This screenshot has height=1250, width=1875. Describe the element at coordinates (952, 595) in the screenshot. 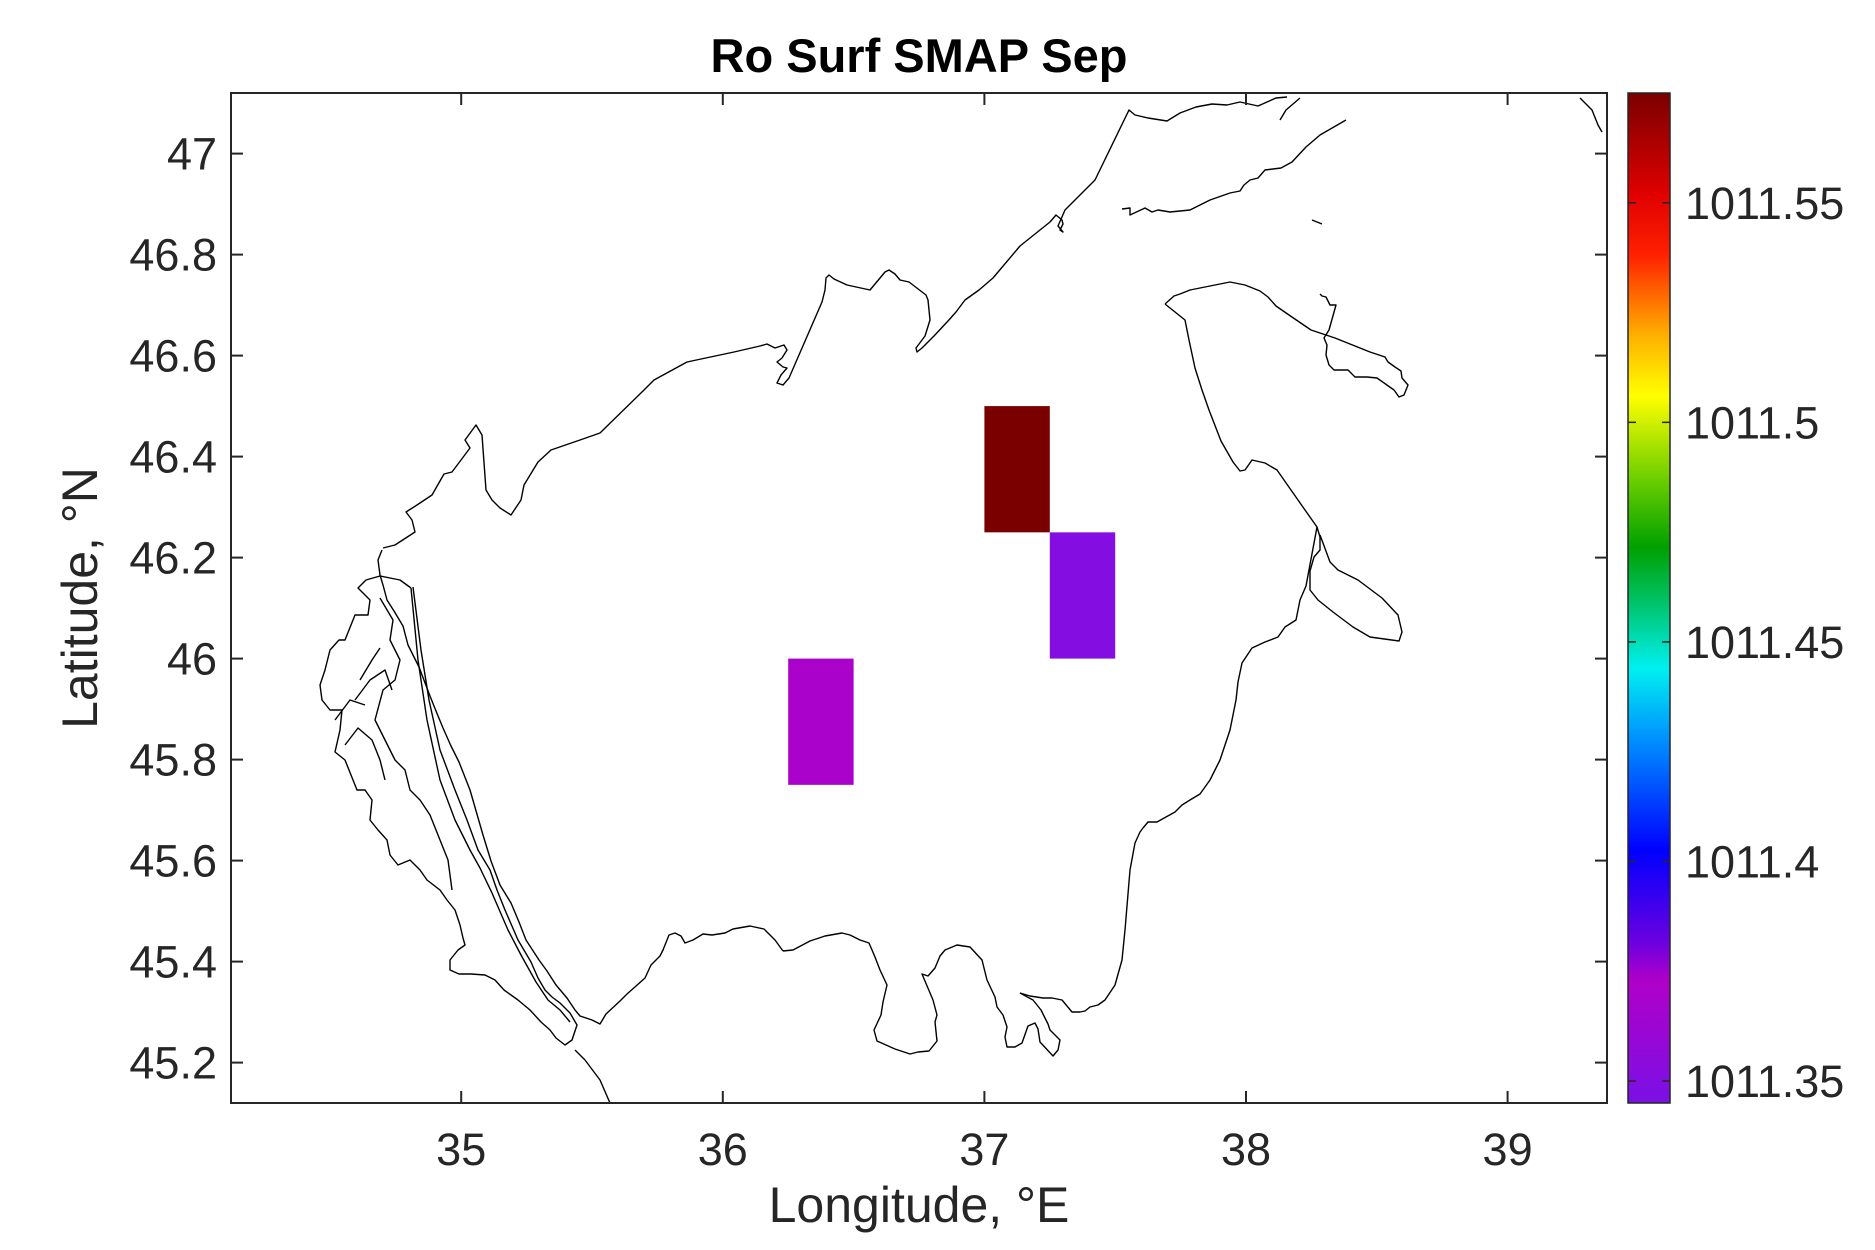

I see `heatmap-cells` at that location.